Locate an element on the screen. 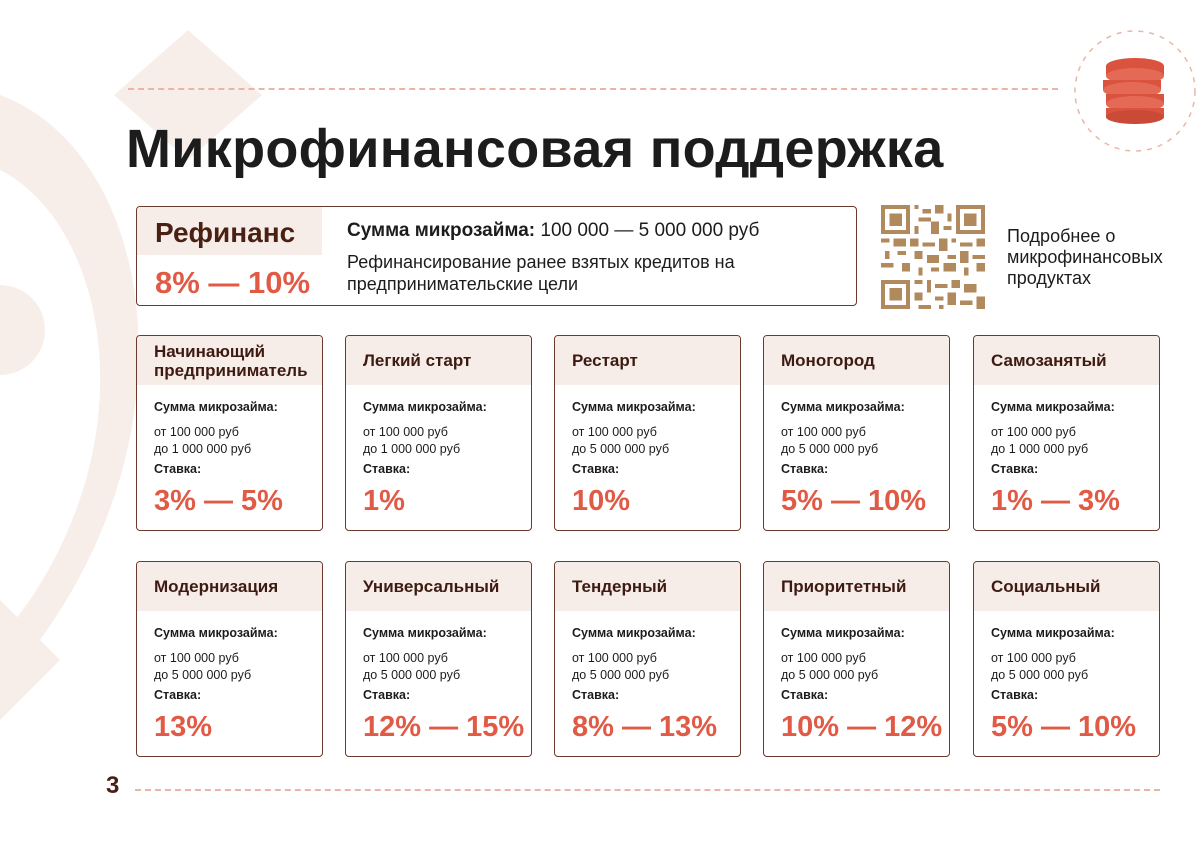  product-name: Легкий старт is located at coordinates (417, 360).